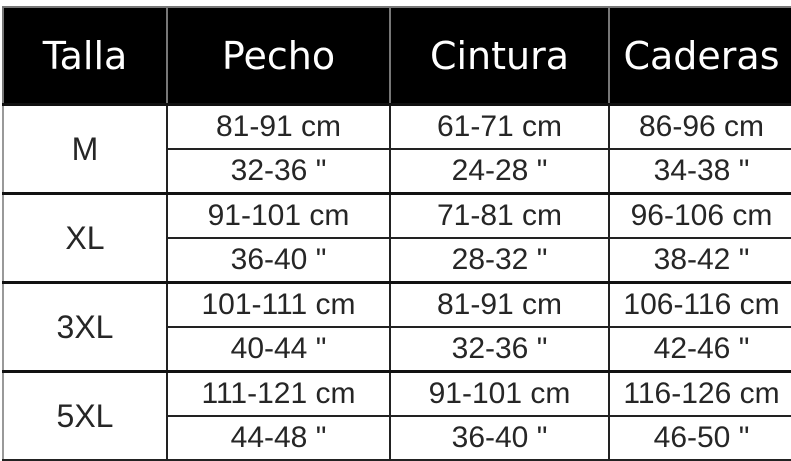  Describe the element at coordinates (85, 56) in the screenshot. I see `header-talla: Talla` at that location.